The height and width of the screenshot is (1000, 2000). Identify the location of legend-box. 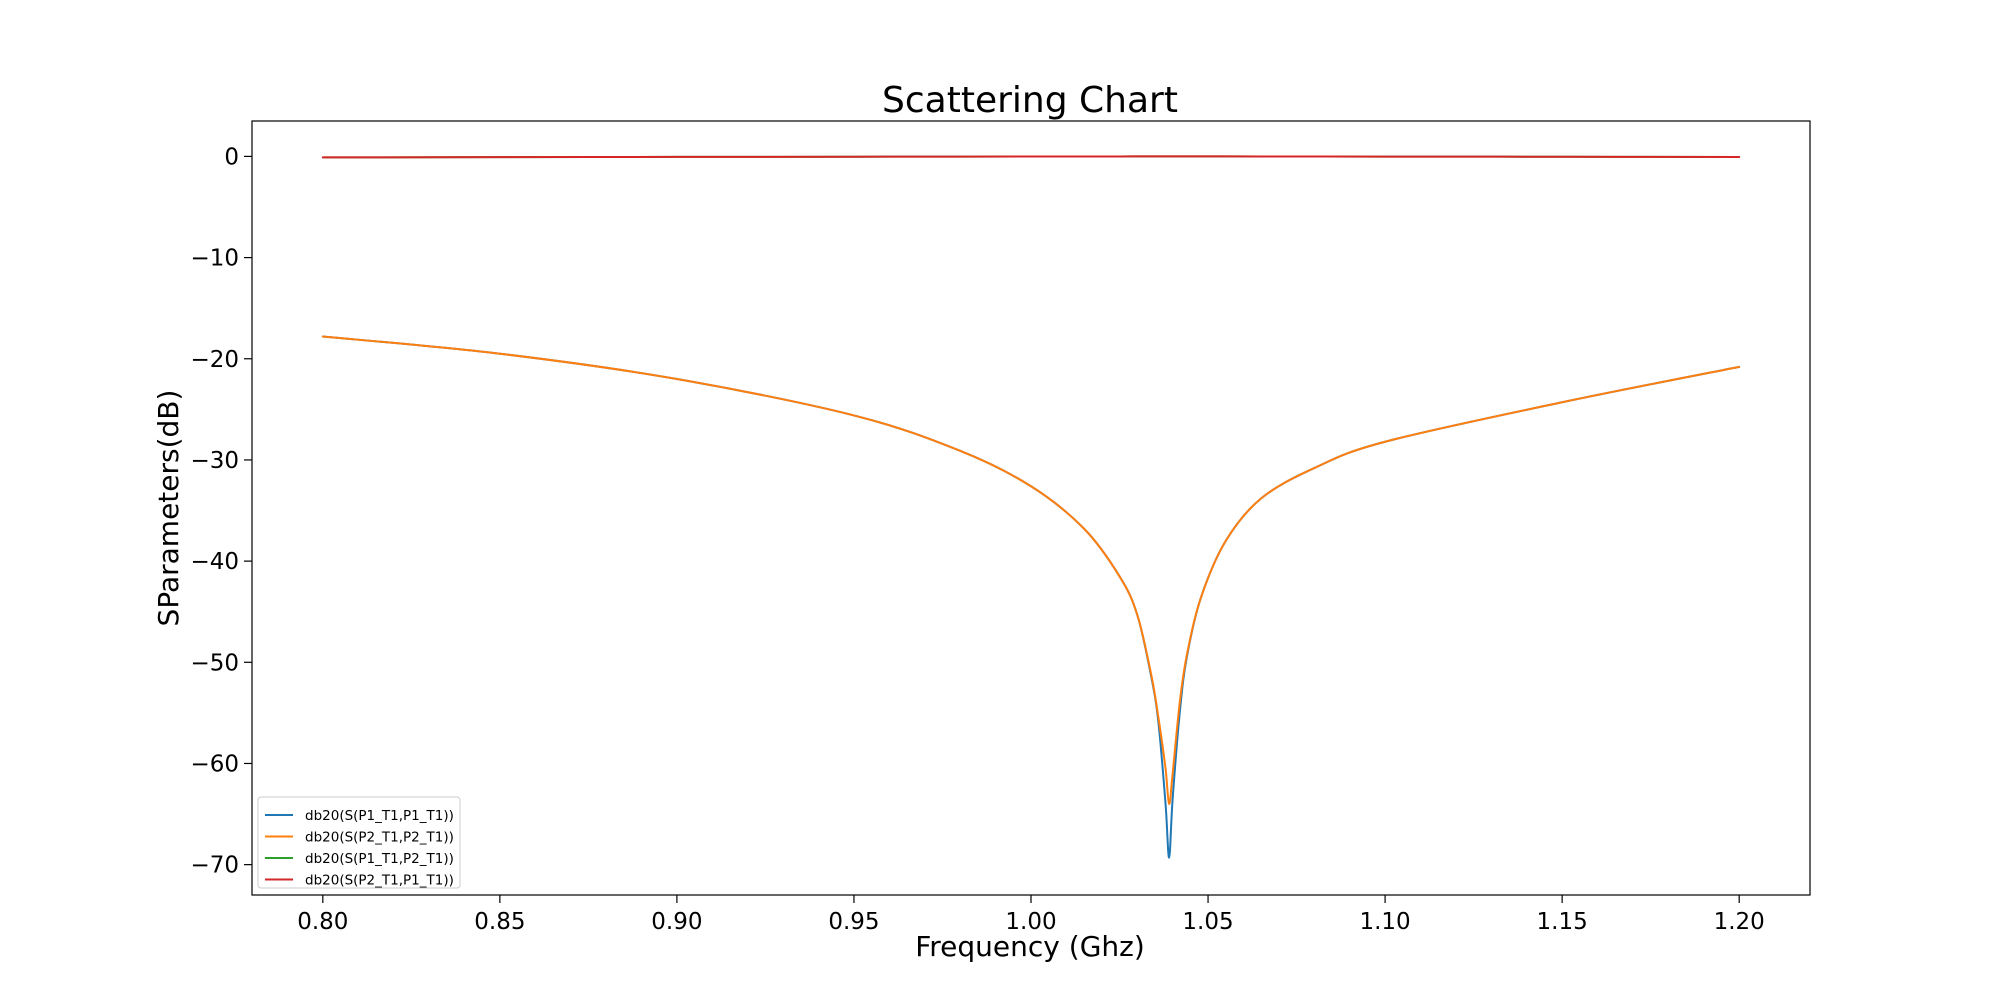
(359, 842).